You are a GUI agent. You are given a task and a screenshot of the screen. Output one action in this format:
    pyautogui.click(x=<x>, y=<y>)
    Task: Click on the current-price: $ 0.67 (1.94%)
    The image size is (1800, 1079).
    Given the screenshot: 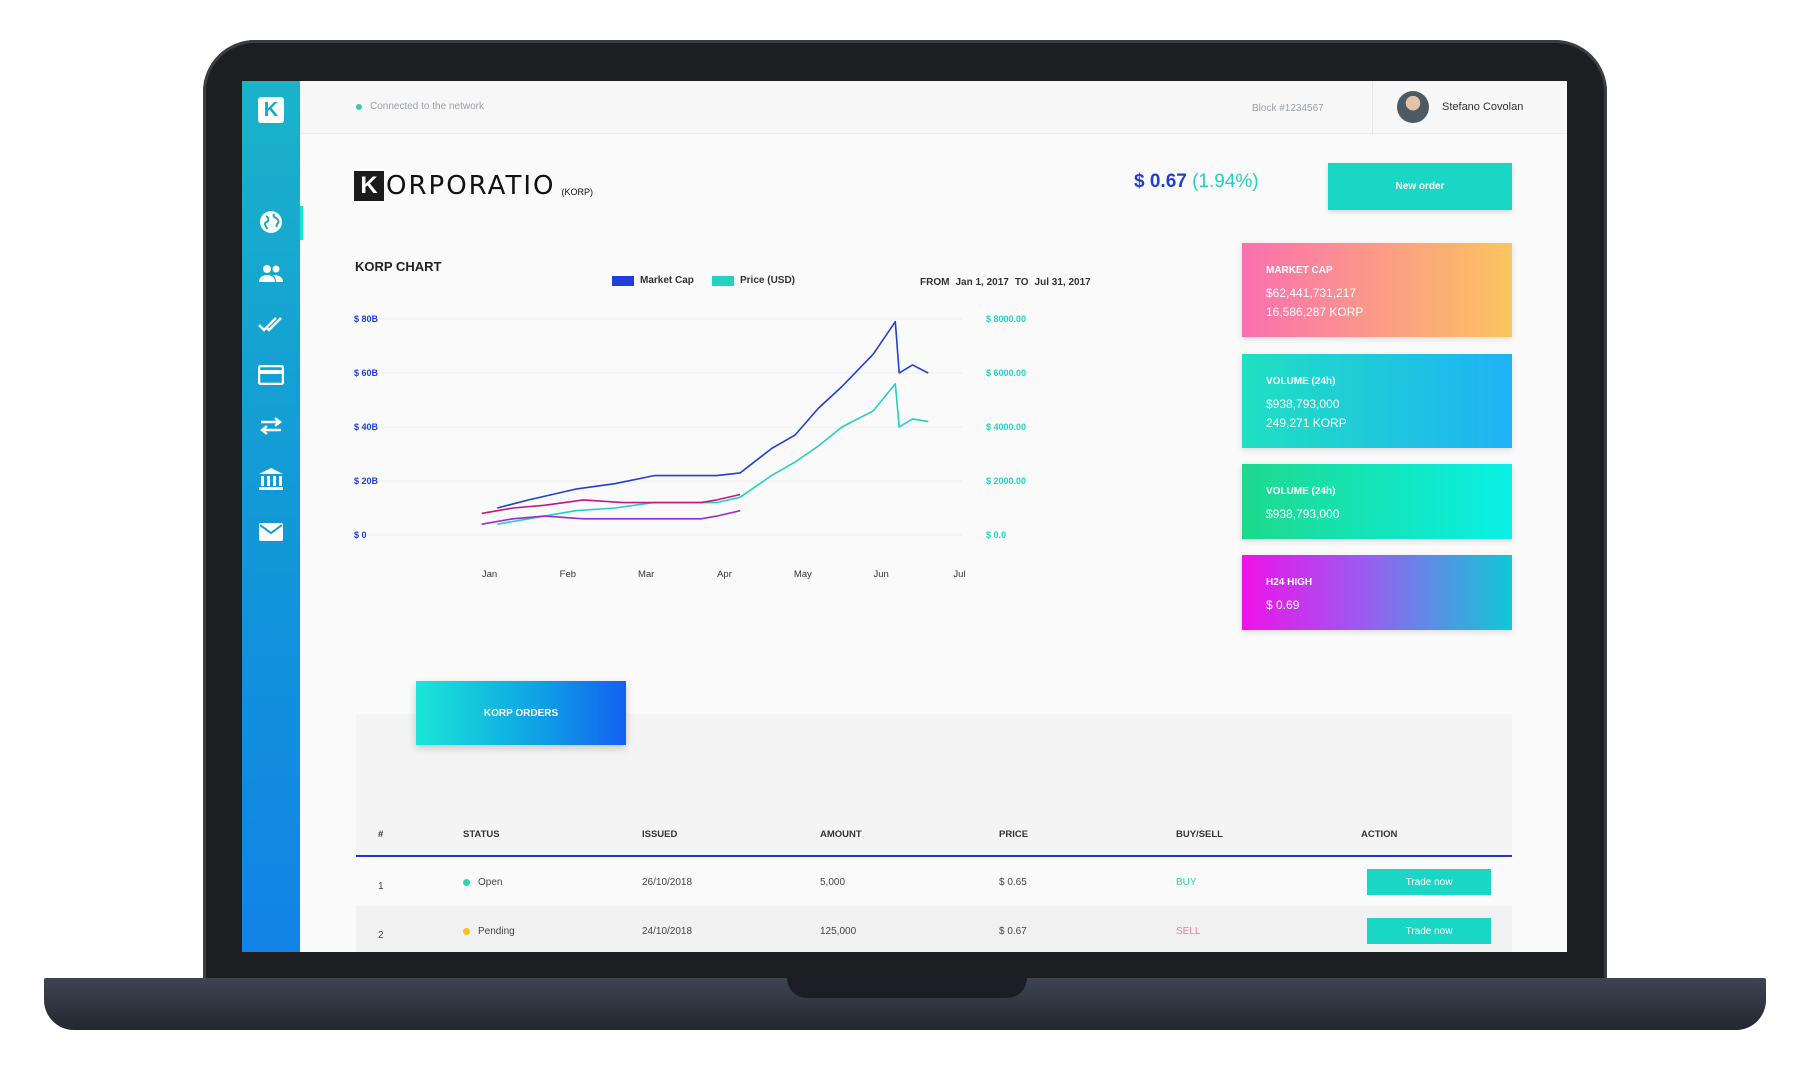 What is the action you would take?
    pyautogui.click(x=1196, y=182)
    